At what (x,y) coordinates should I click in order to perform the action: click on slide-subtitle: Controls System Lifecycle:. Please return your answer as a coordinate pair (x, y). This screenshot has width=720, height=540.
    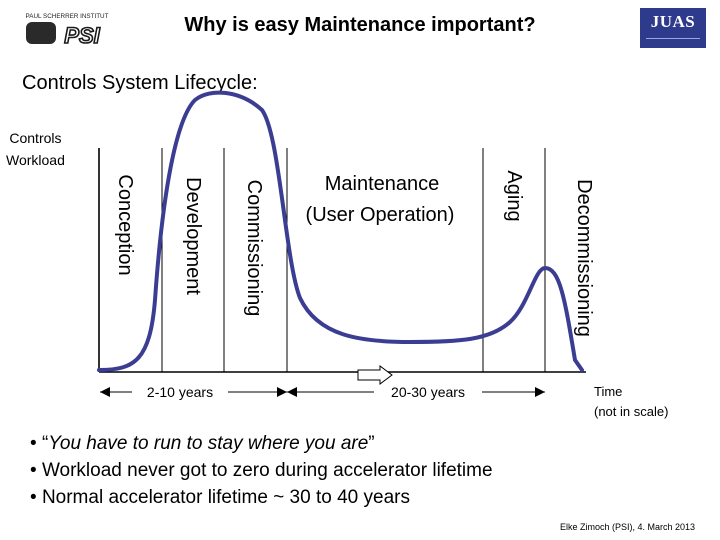
    Looking at the image, I should click on (140, 83).